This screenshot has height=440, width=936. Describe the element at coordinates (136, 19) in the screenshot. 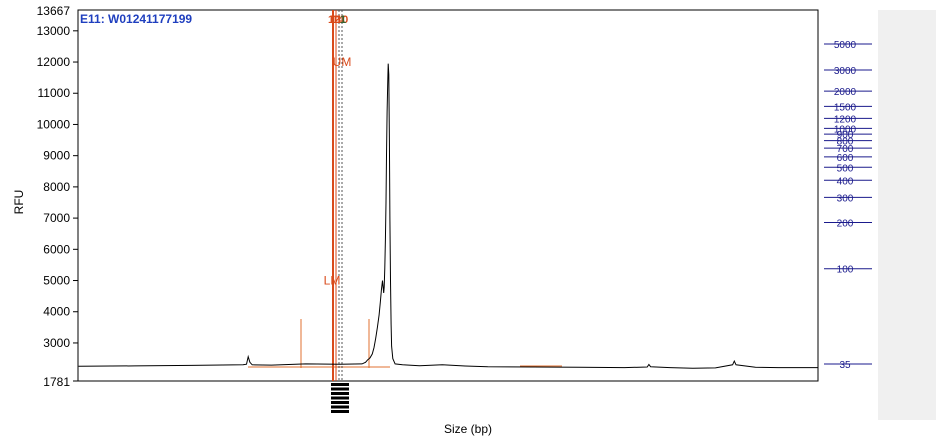

I see `chart-title: E11: W01241177199` at that location.